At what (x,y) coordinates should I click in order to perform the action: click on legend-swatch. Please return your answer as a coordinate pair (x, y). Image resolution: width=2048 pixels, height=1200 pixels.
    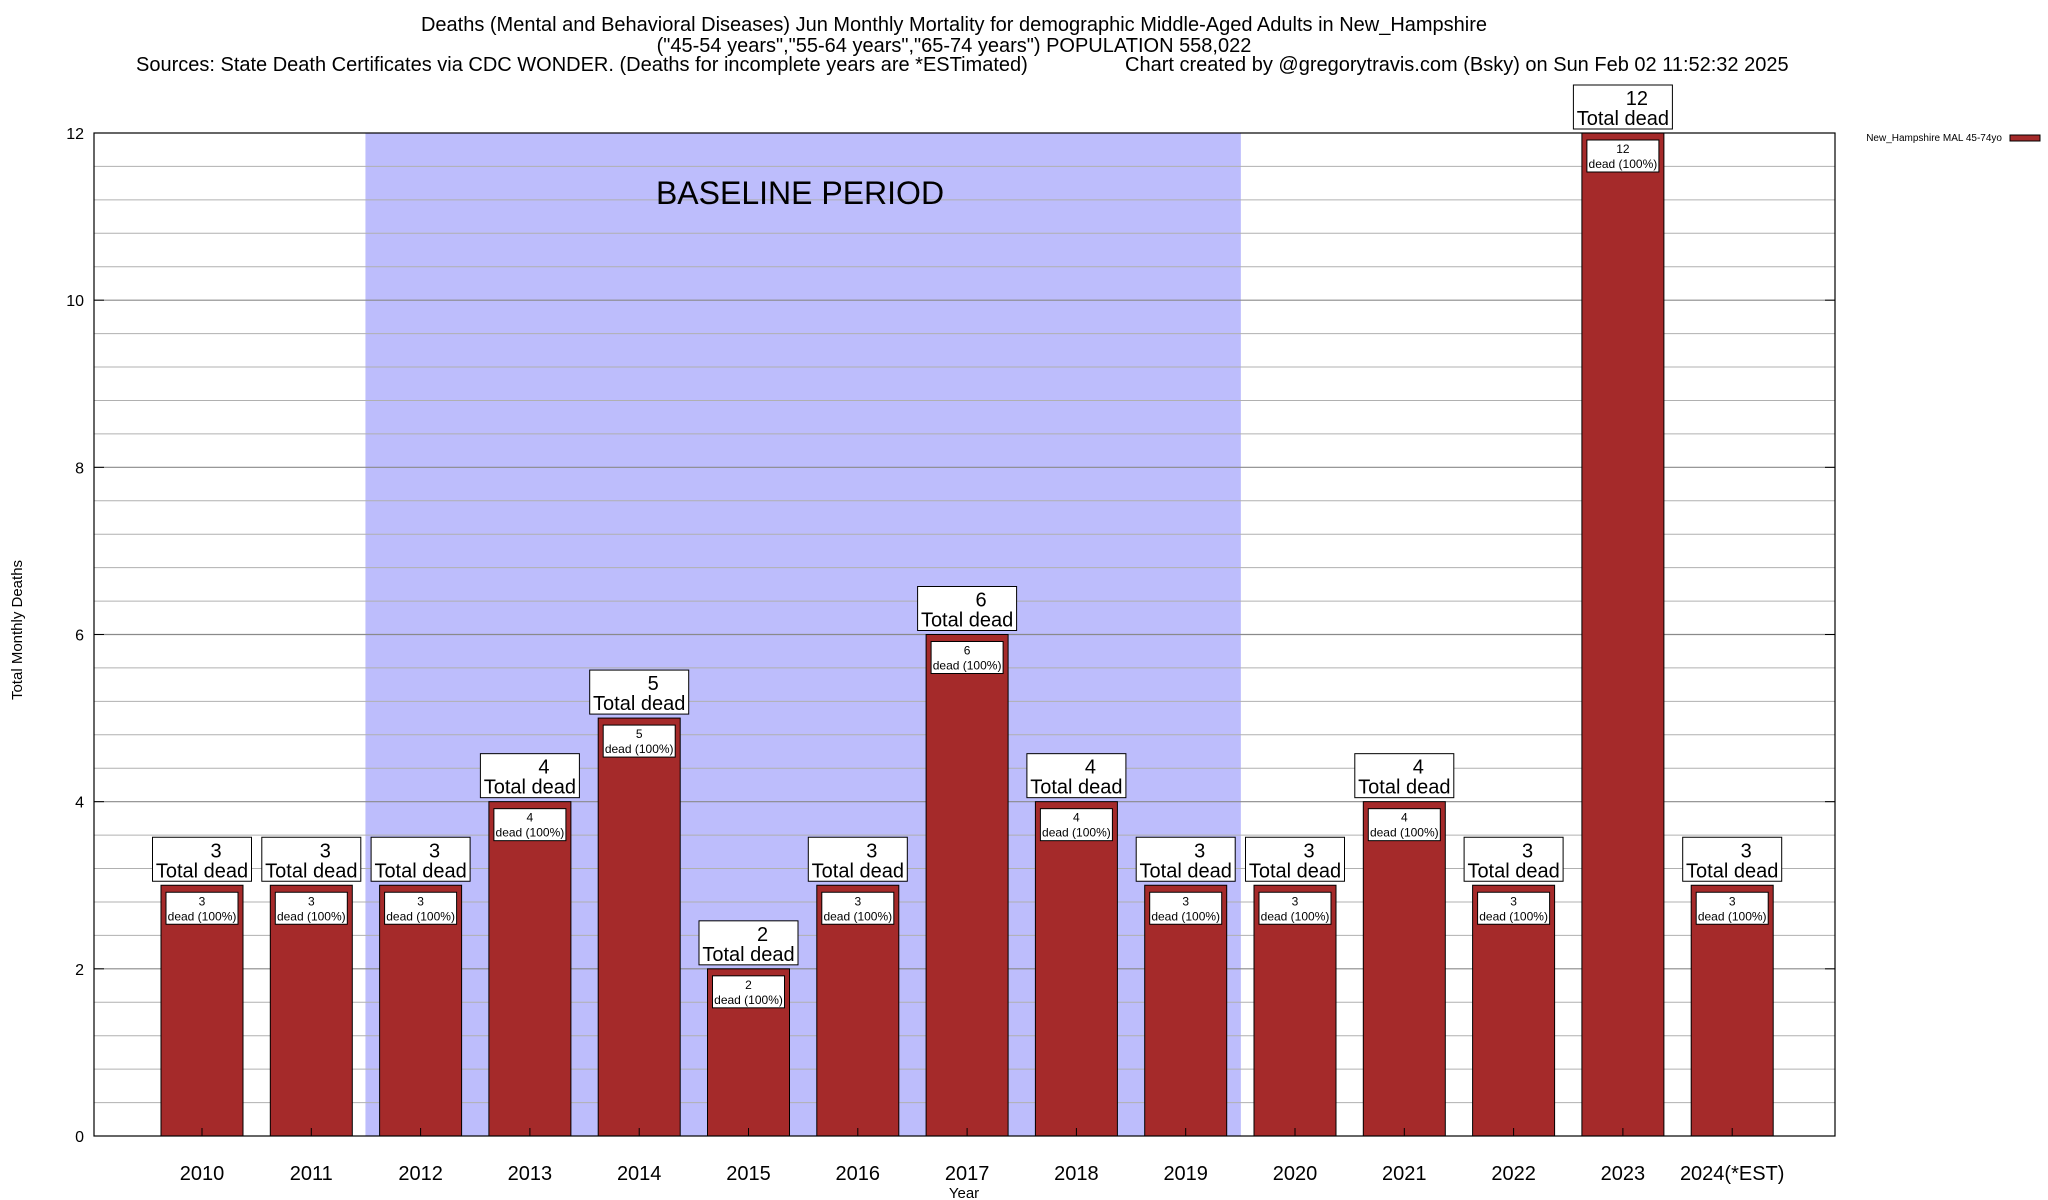
    Looking at the image, I should click on (2025, 138).